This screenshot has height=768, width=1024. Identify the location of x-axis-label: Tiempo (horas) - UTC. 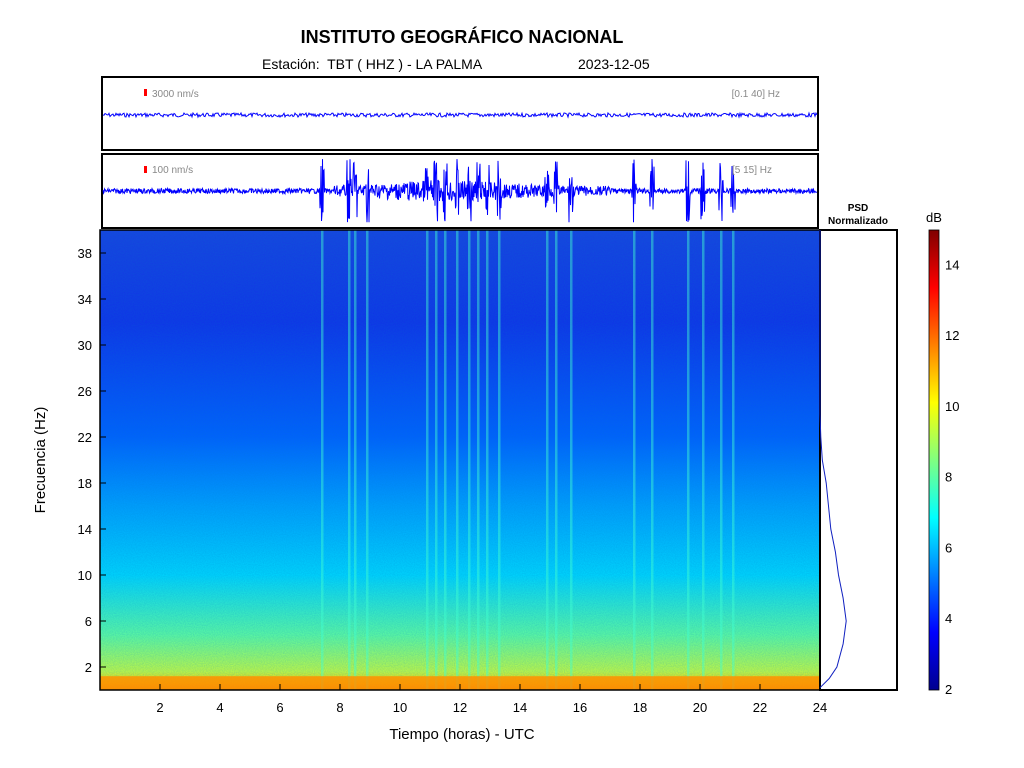
(461, 734).